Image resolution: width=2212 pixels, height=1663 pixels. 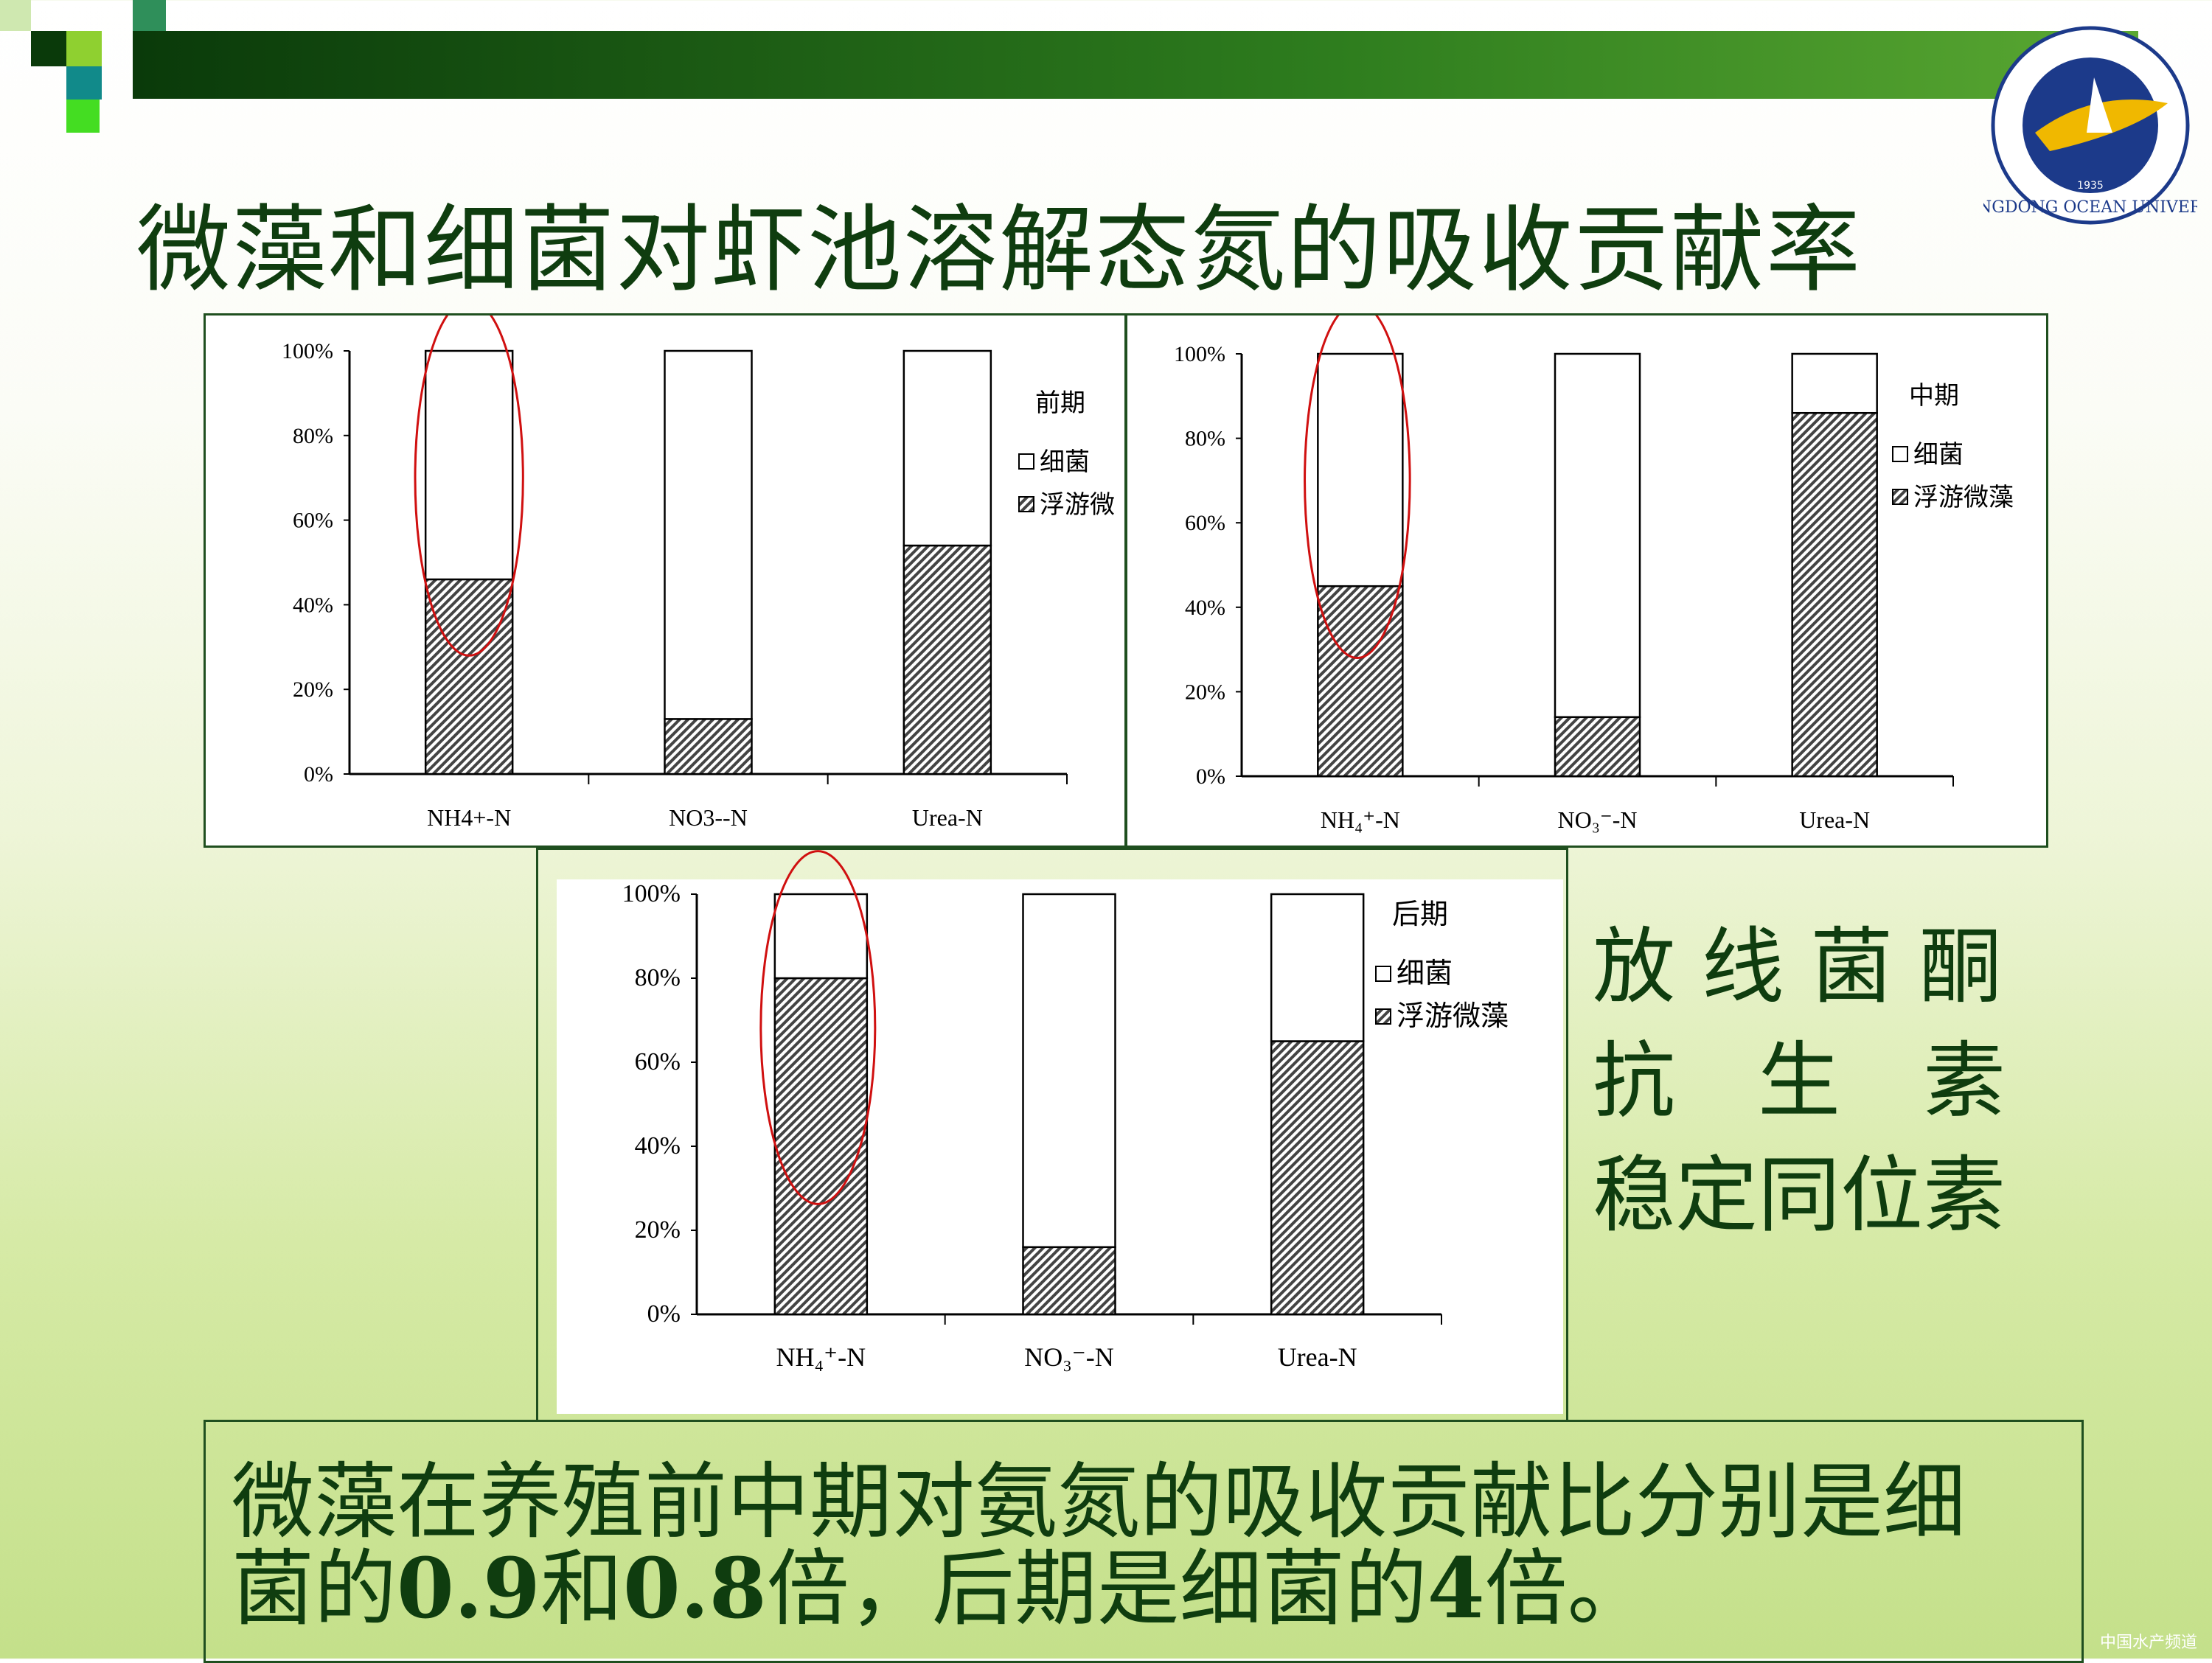 What do you see at coordinates (1099, 1502) in the screenshot?
I see `conclusion-line-1: 微藻在养殖前中期对氨氮的吸收贡献比分别是细` at bounding box center [1099, 1502].